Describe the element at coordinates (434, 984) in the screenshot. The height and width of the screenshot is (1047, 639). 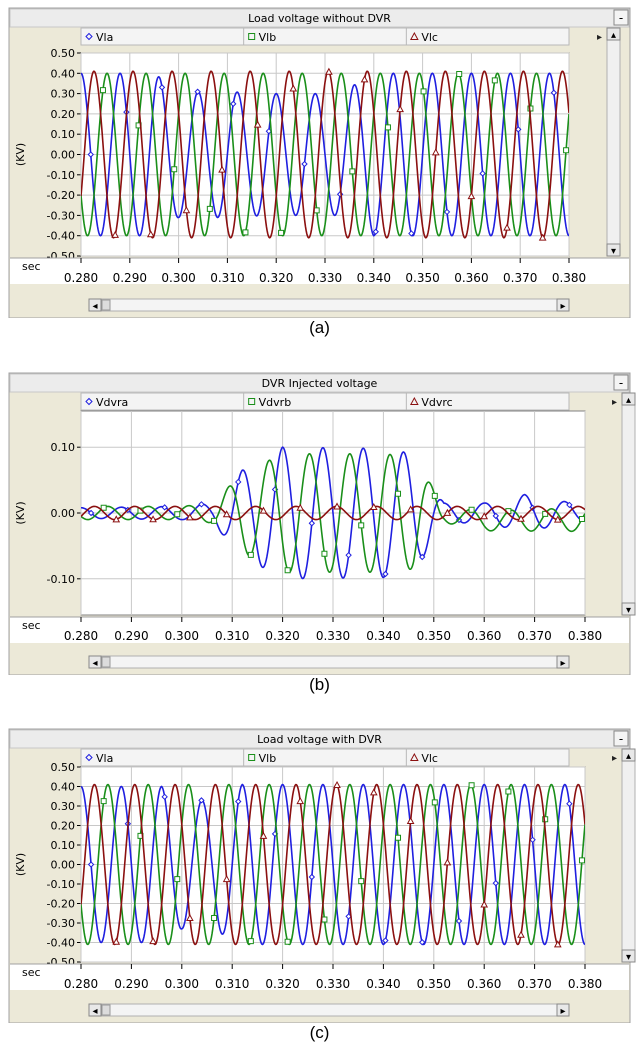
I see `x-tick-label: 0.350` at that location.